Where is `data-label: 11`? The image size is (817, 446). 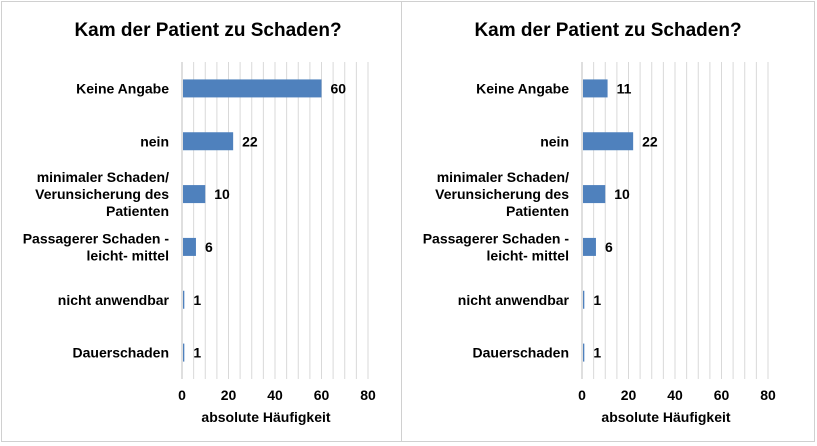 data-label: 11 is located at coordinates (624, 88).